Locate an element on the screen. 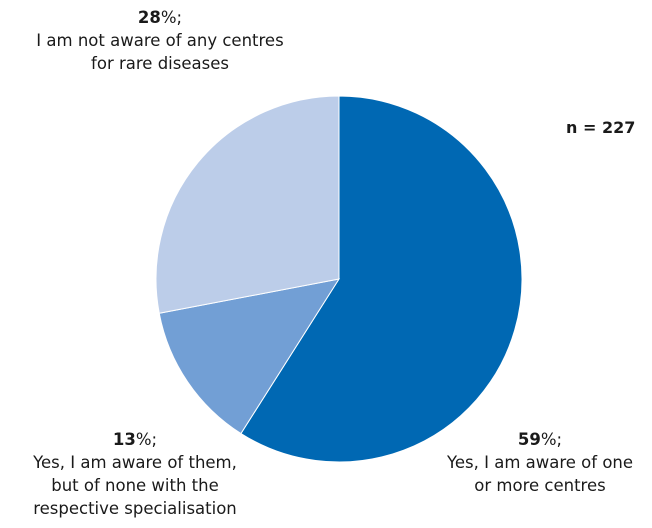 The height and width of the screenshot is (528, 652). slice-text-line: I am not aware of any centres is located at coordinates (160, 40).